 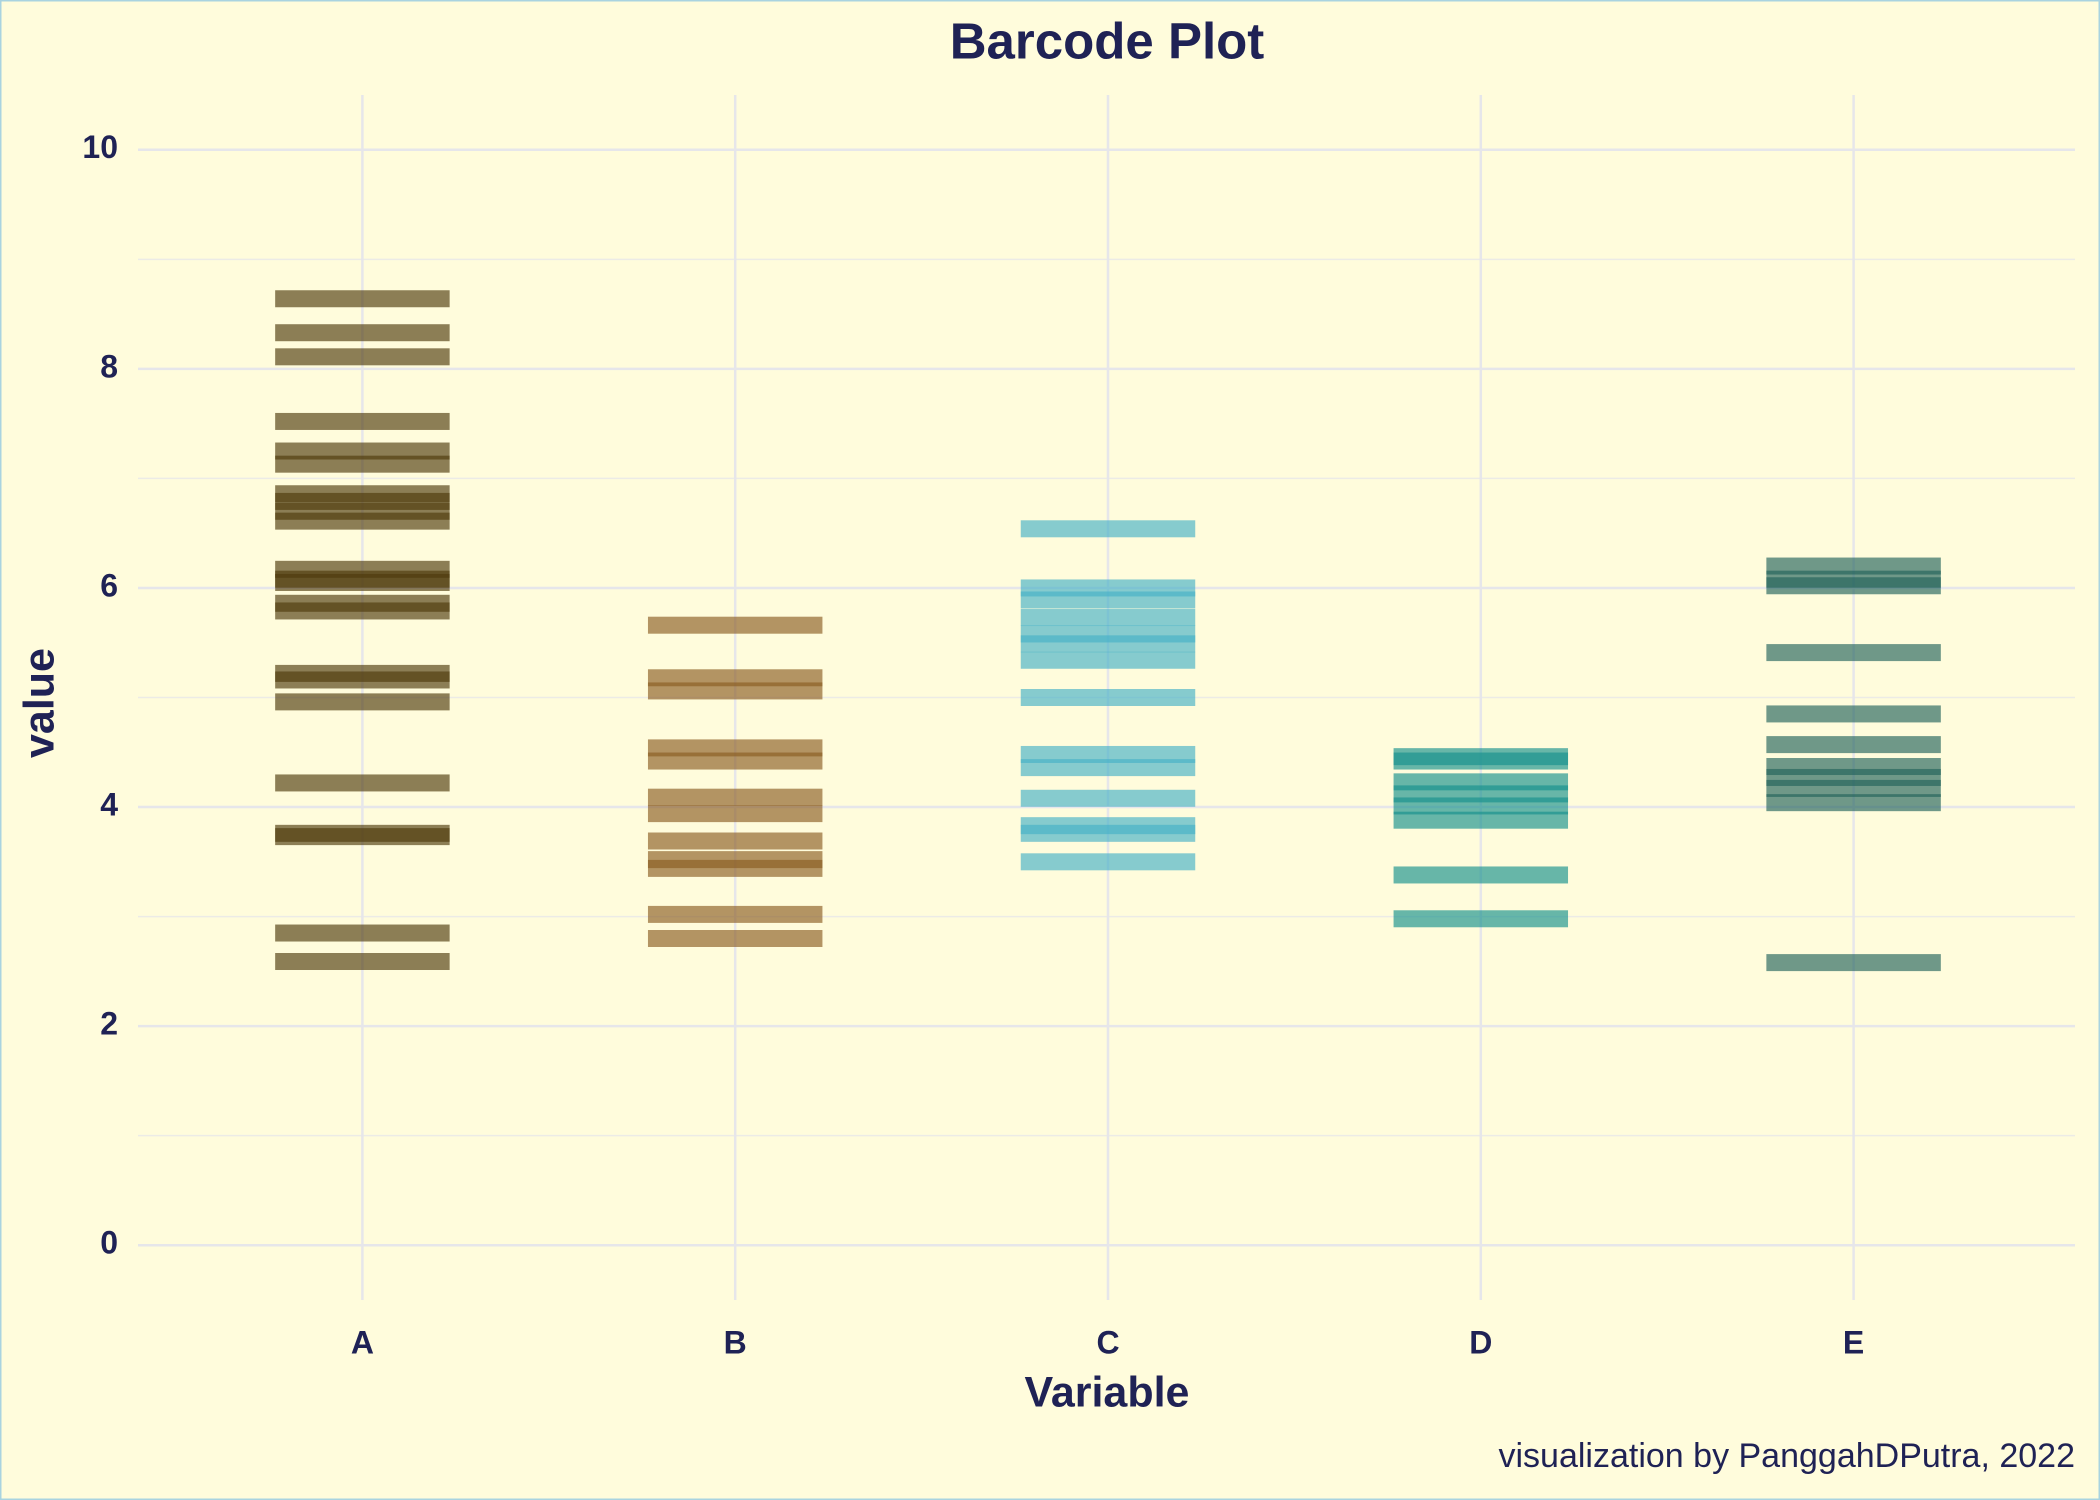 I want to click on x-tick-label: D, so click(x=1480, y=1342).